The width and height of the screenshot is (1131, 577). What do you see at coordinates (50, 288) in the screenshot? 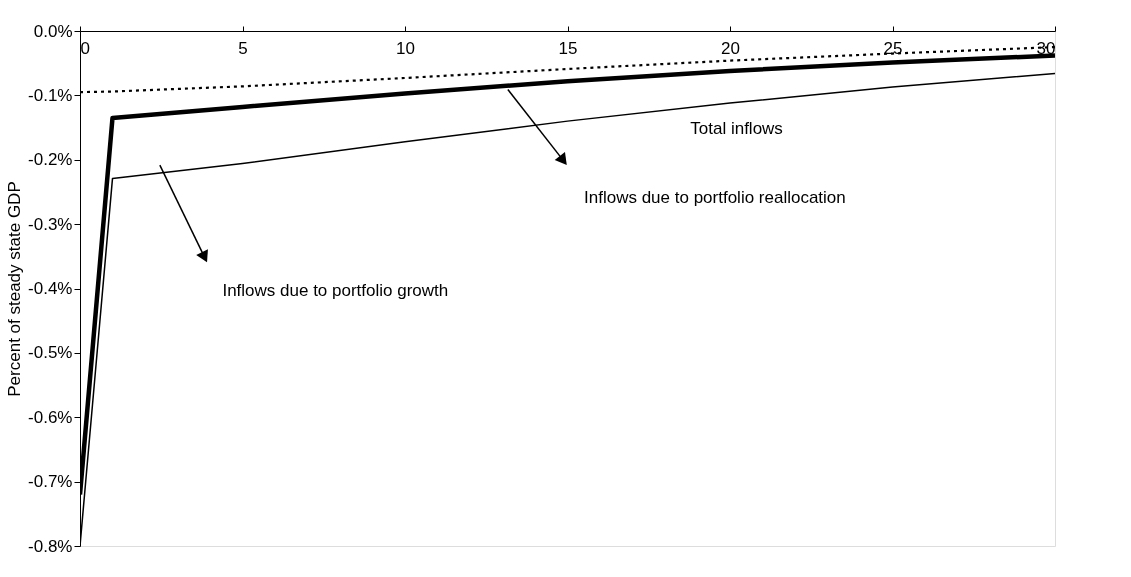
I see `y-tick-label: -0.4%` at bounding box center [50, 288].